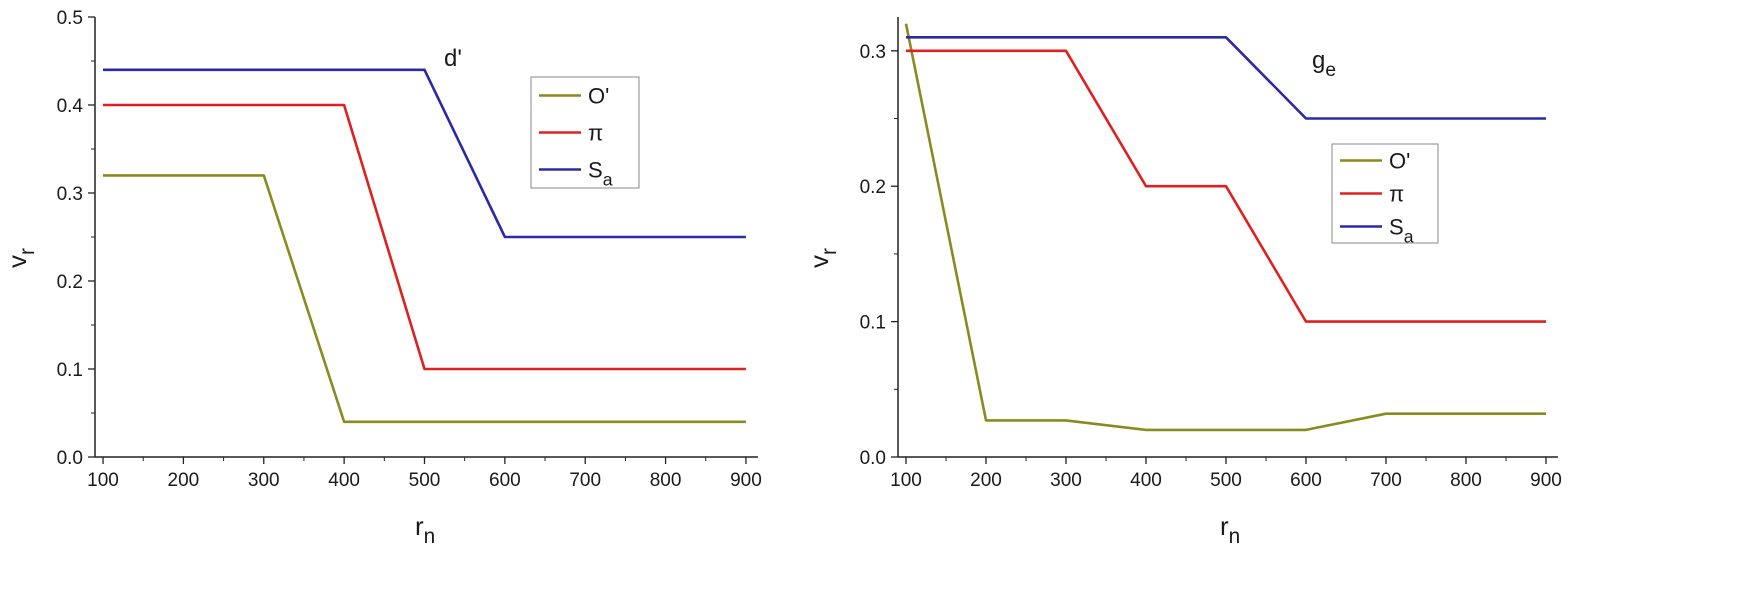 This screenshot has height=609, width=1755. Describe the element at coordinates (70, 18) in the screenshot. I see `y-tick-label: 0.5` at that location.